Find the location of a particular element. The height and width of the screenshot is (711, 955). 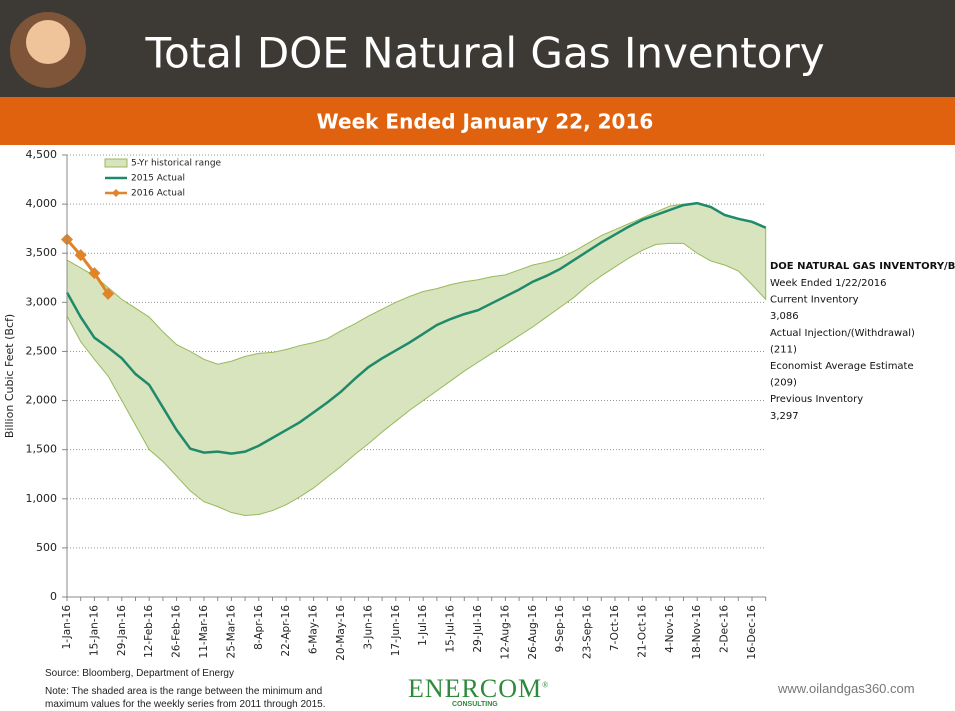

x-tick-label: 7-Oct-16 is located at coordinates (615, 628).